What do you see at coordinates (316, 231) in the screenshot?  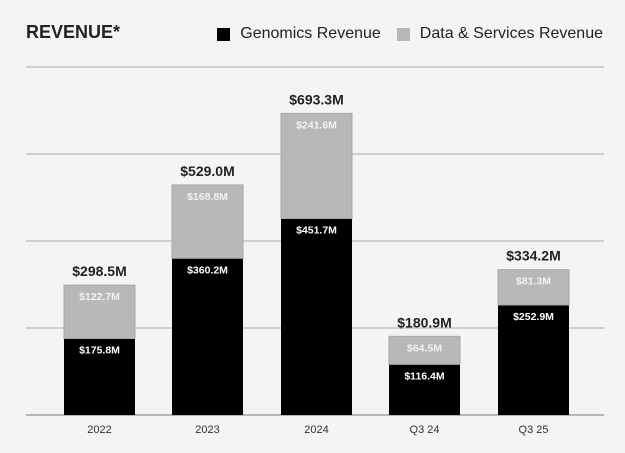 I see `data-label: $451.7M` at bounding box center [316, 231].